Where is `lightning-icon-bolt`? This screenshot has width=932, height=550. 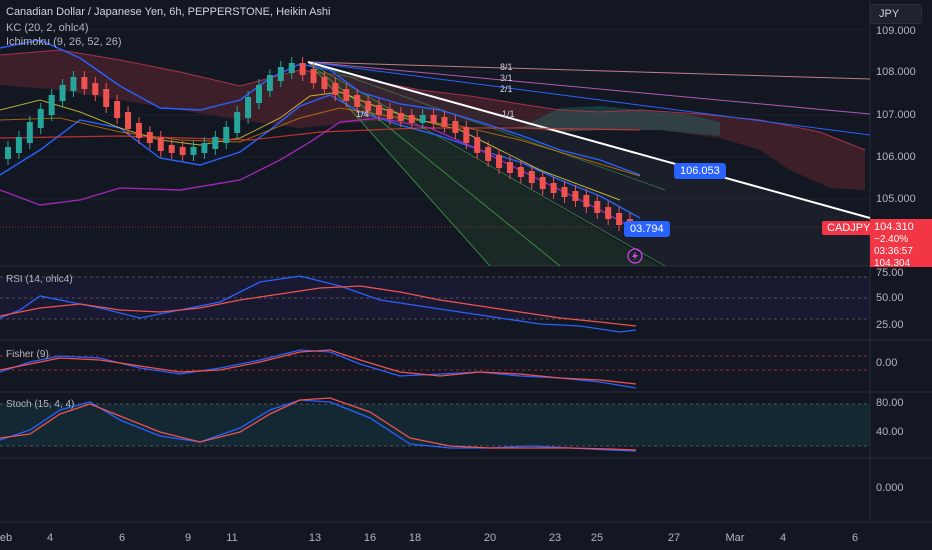
lightning-icon-bolt is located at coordinates (635, 256).